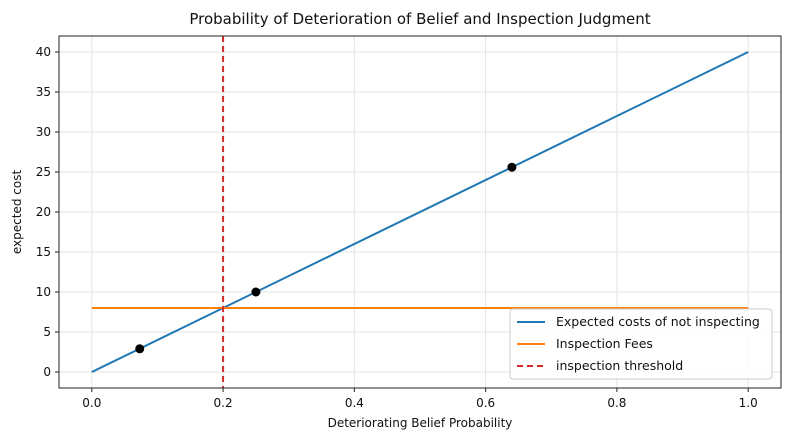 This screenshot has height=440, width=790. Describe the element at coordinates (43, 52) in the screenshot. I see `y-tick-label: 40` at that location.